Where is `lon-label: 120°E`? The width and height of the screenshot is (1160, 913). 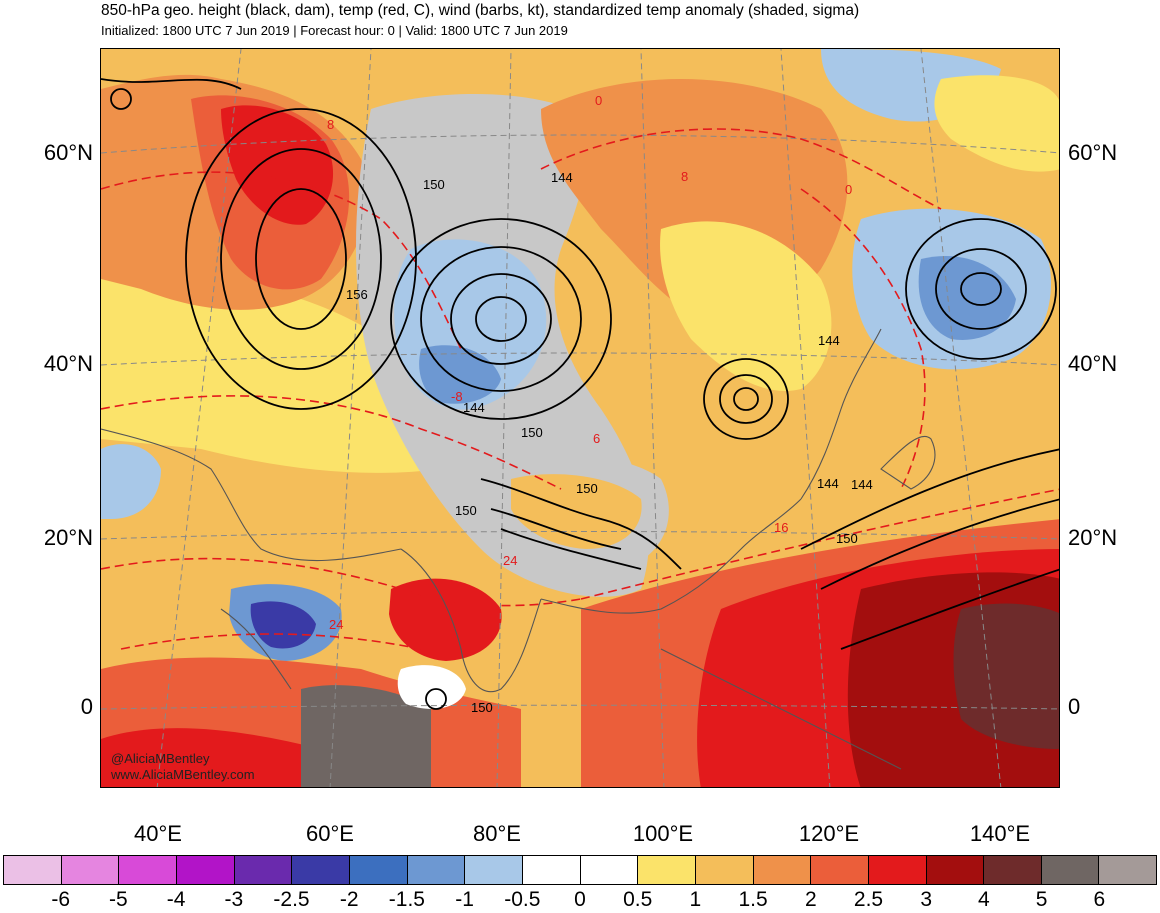
lon-label: 120°E is located at coordinates (829, 833).